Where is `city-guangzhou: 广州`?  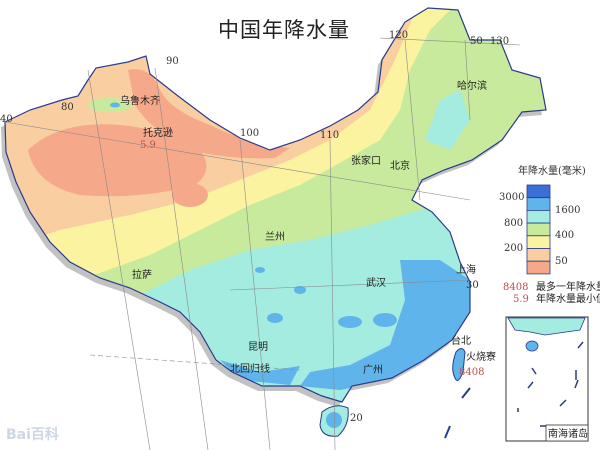 city-guangzhou: 广州 is located at coordinates (373, 370).